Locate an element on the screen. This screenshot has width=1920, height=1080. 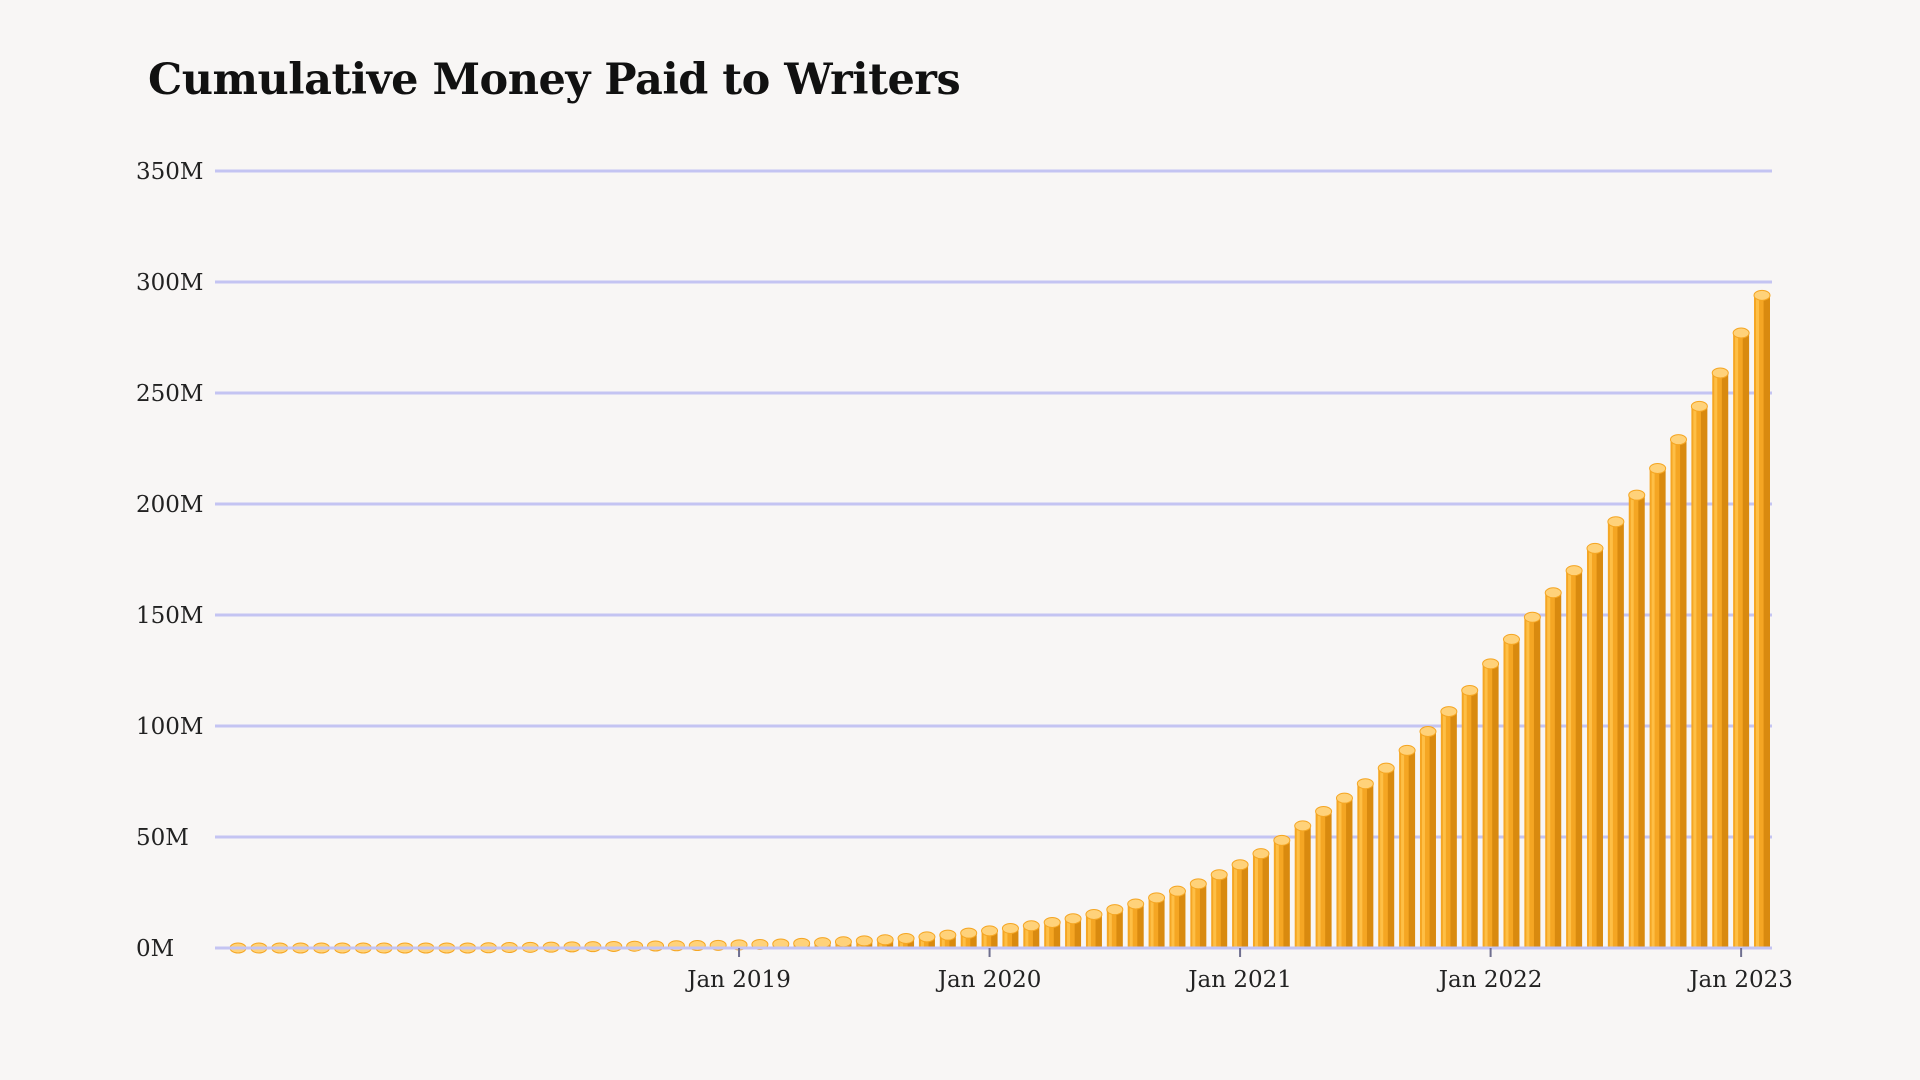
y-tick-label: 150M is located at coordinates (169, 616).